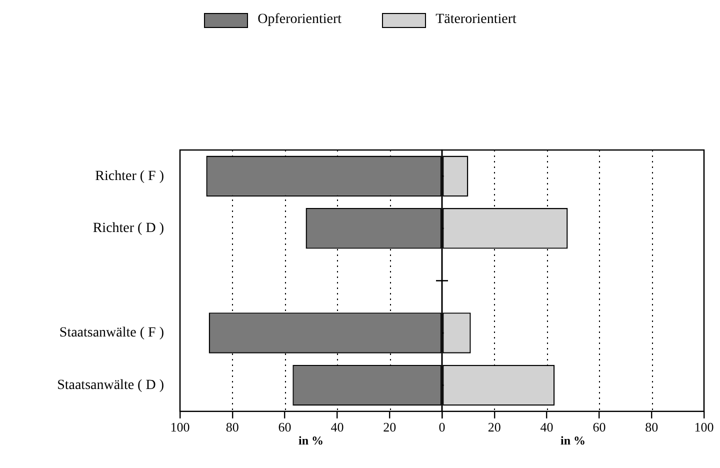  Describe the element at coordinates (129, 176) in the screenshot. I see `y-tick-label: Richter ( F )` at that location.